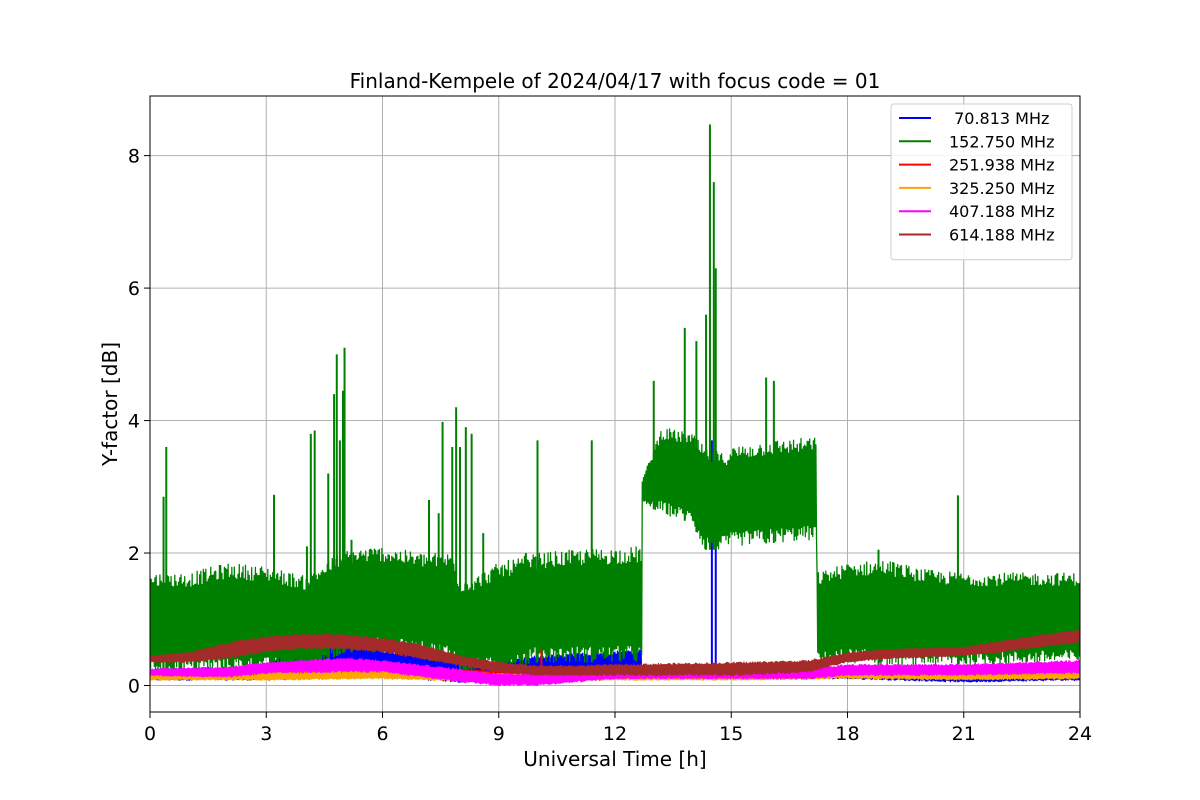 This screenshot has width=1200, height=800. I want to click on legend-label: 407.188 MHz, so click(1001, 211).